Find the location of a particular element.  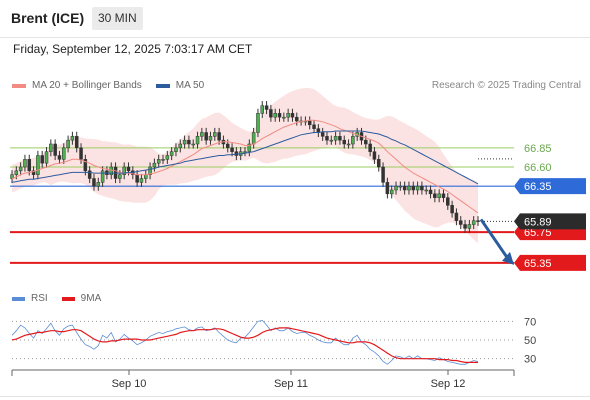

rsi-line is located at coordinates (245, 342).